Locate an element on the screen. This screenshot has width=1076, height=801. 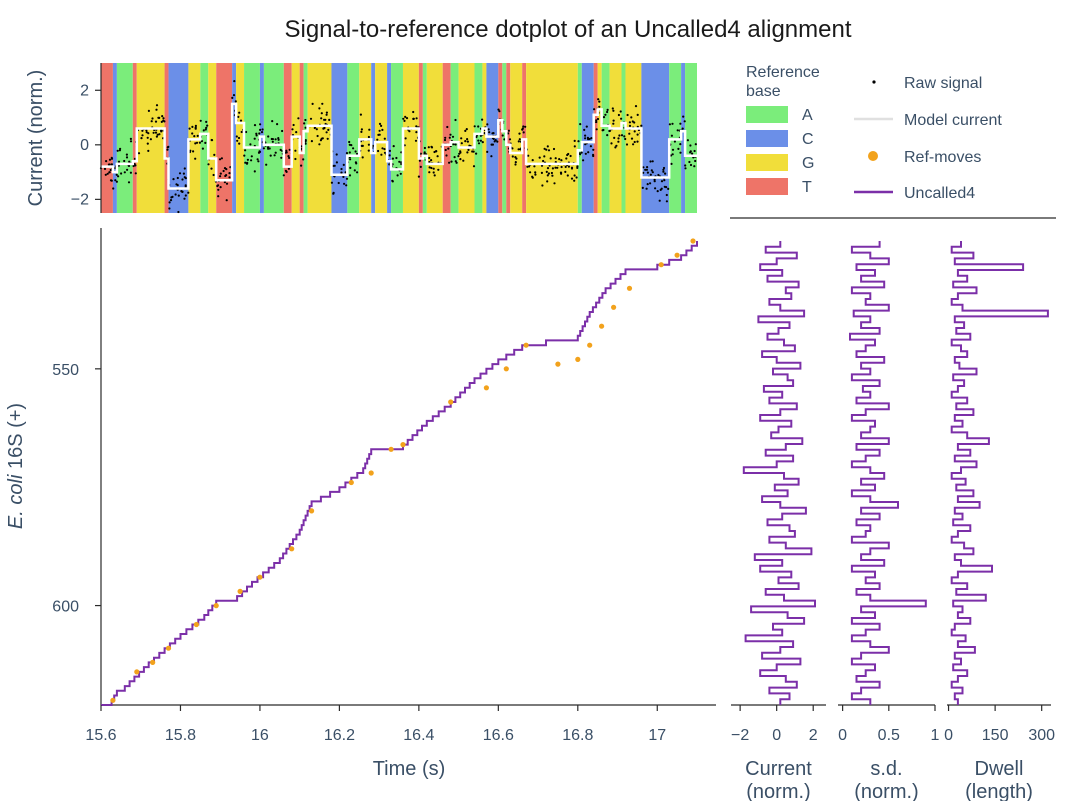
dotplot-x-tick-label: 16.4 is located at coordinates (418, 735).